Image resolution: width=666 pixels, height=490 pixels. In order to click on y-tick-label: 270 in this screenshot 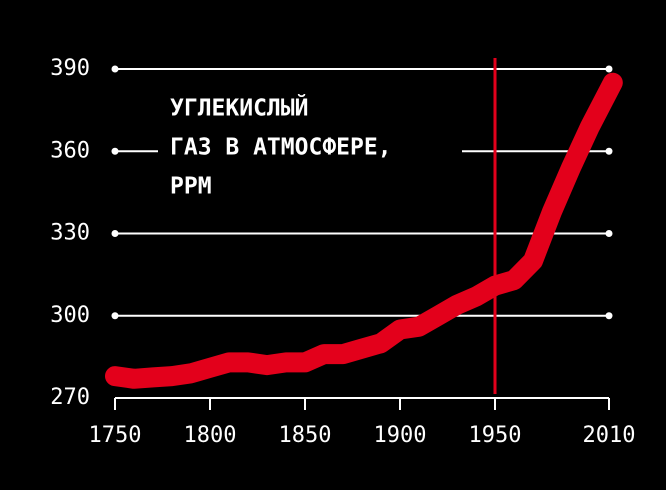, I will do `click(70, 397)`.